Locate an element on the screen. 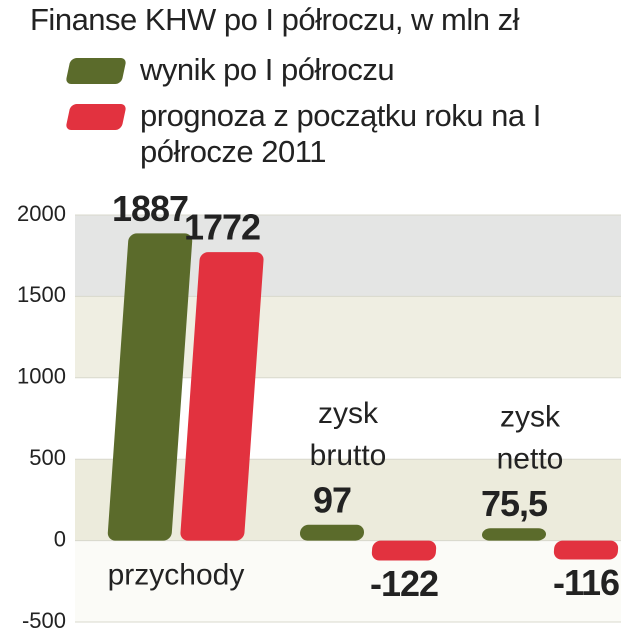 This screenshot has width=621, height=640. value-label: 75,5 is located at coordinates (514, 503).